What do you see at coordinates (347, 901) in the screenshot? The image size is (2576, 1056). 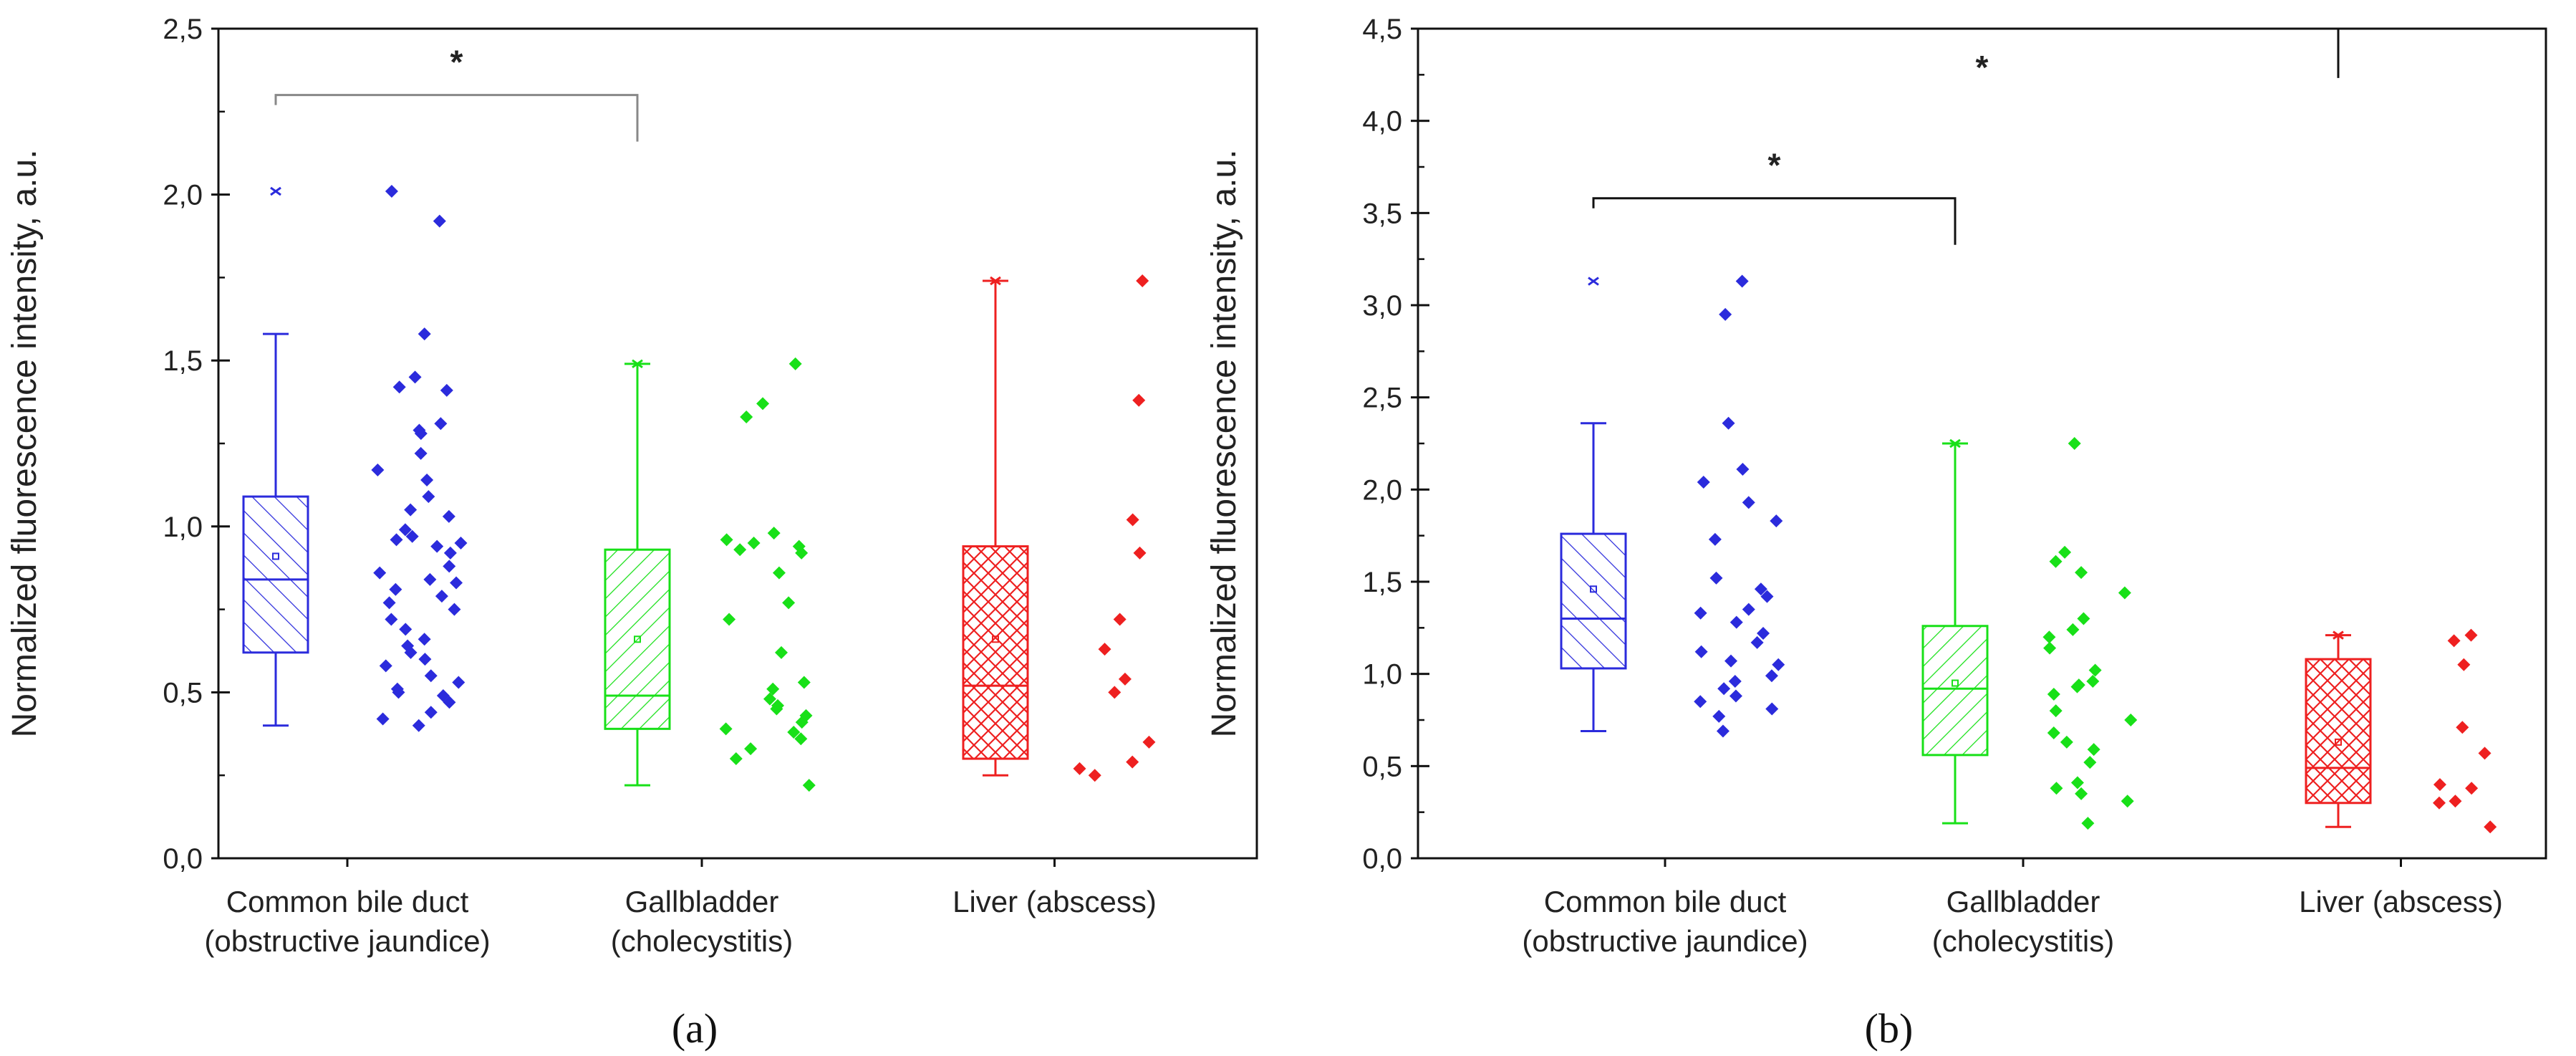 I see `x-category-label: Common bile duct` at bounding box center [347, 901].